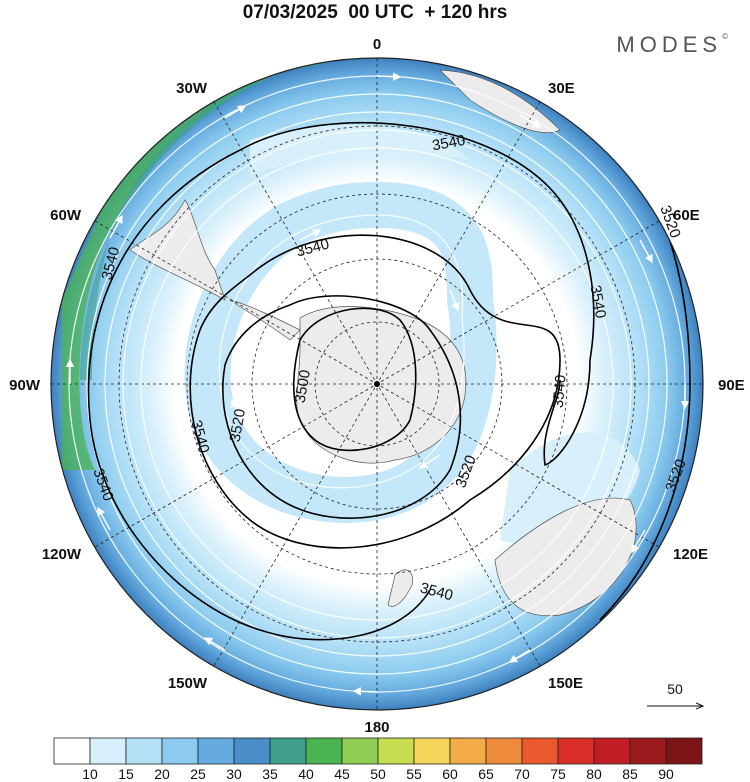 The height and width of the screenshot is (782, 750). I want to click on colorbar: 10 15 20 25 30 35 40 45 50 55 60 65 70 75 80 85 90, so click(378, 759).